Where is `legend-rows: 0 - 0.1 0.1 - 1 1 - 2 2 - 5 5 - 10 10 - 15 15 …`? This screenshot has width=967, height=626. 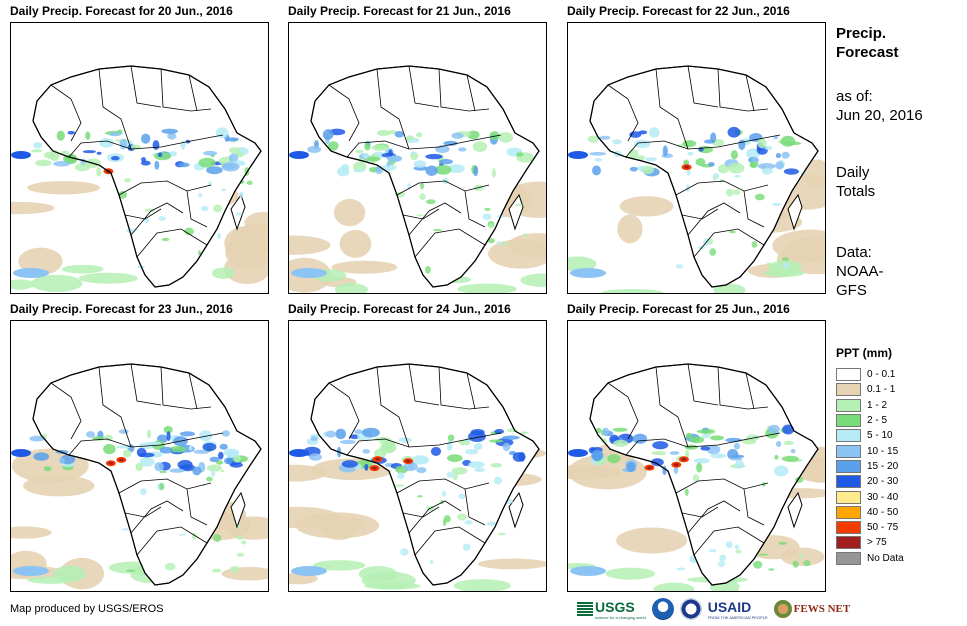 legend-rows: 0 - 0.1 0.1 - 1 1 - 2 2 - 5 5 - 10 10 - 15 15 … is located at coordinates (898, 466).